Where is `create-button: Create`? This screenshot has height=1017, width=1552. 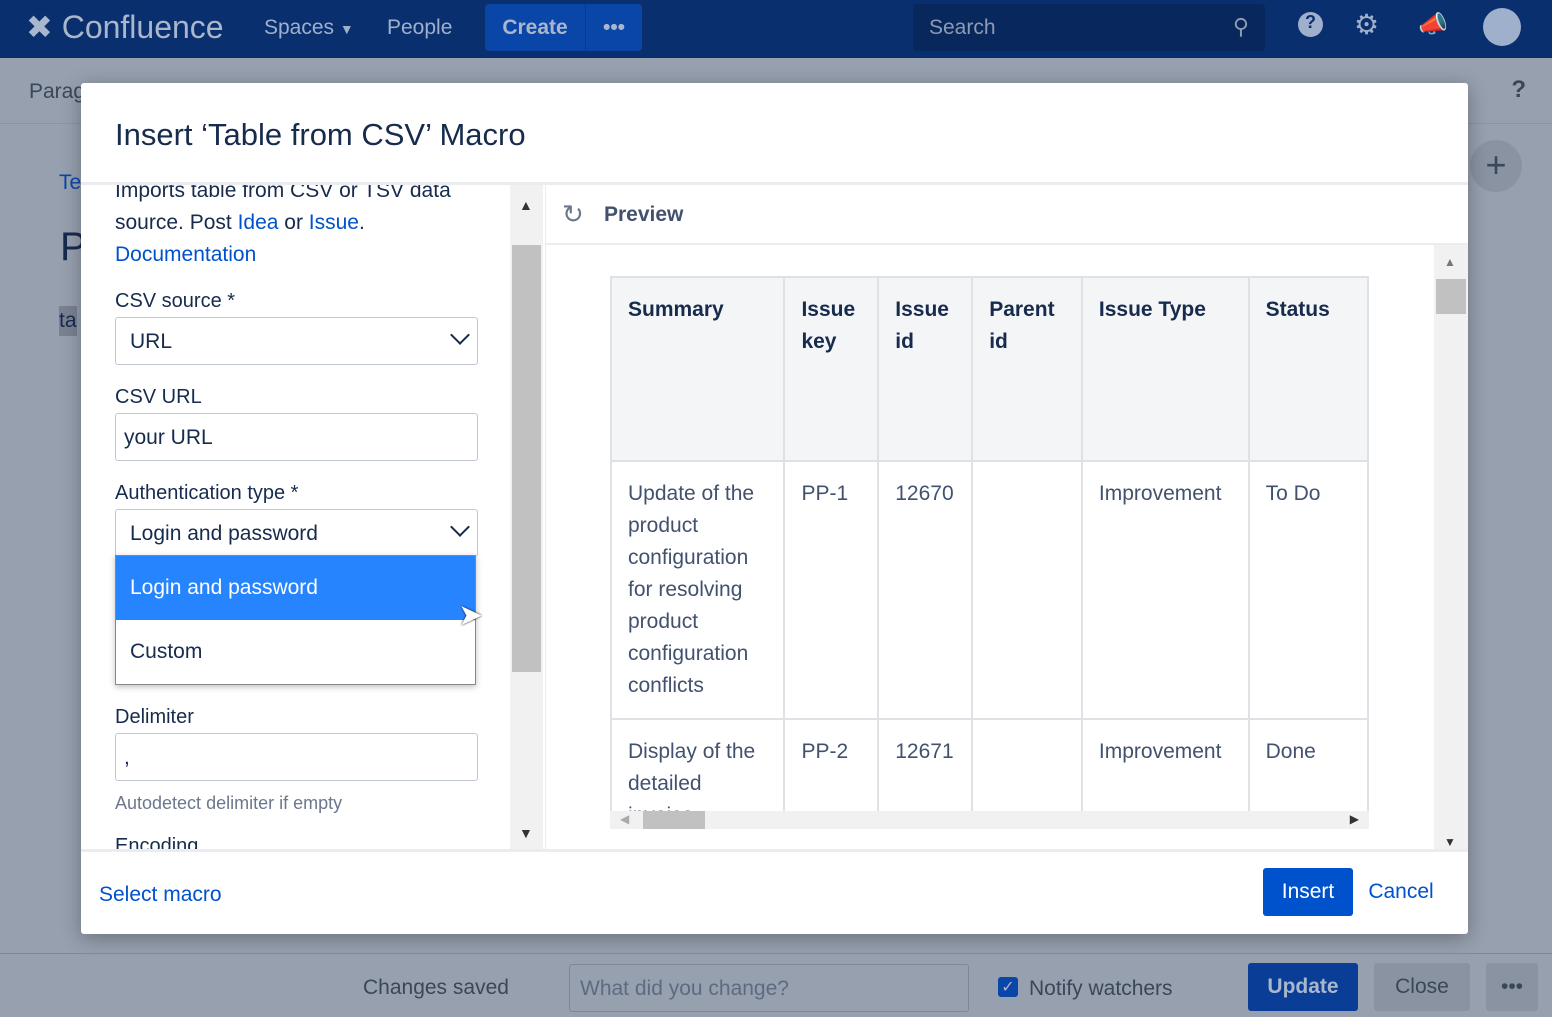 create-button: Create is located at coordinates (535, 27).